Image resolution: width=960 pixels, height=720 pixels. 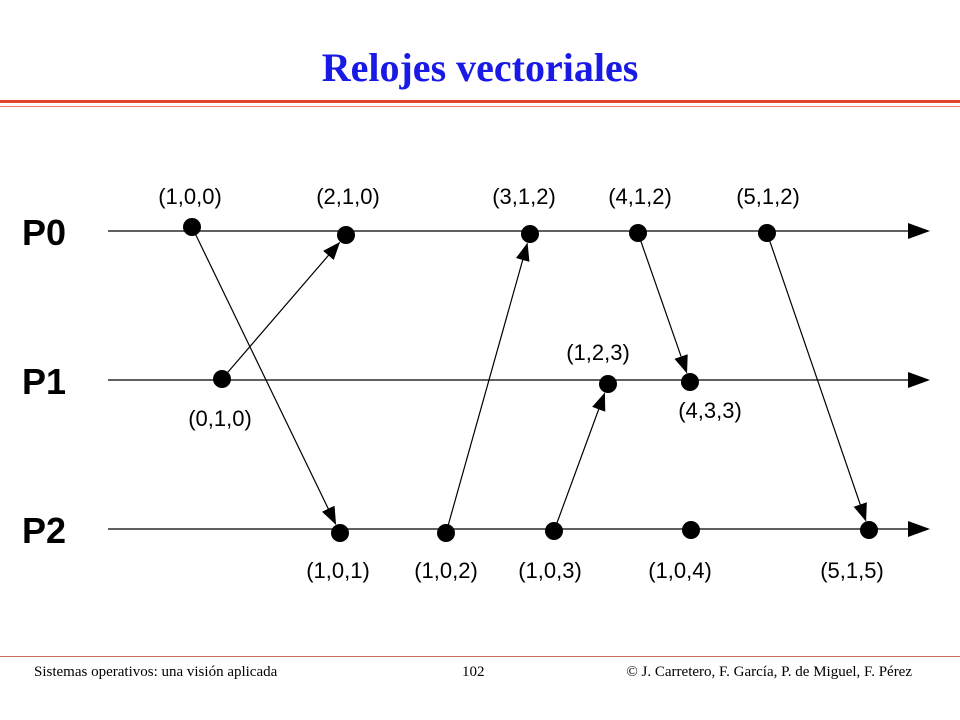 I want to click on title-rule, so click(x=480, y=101).